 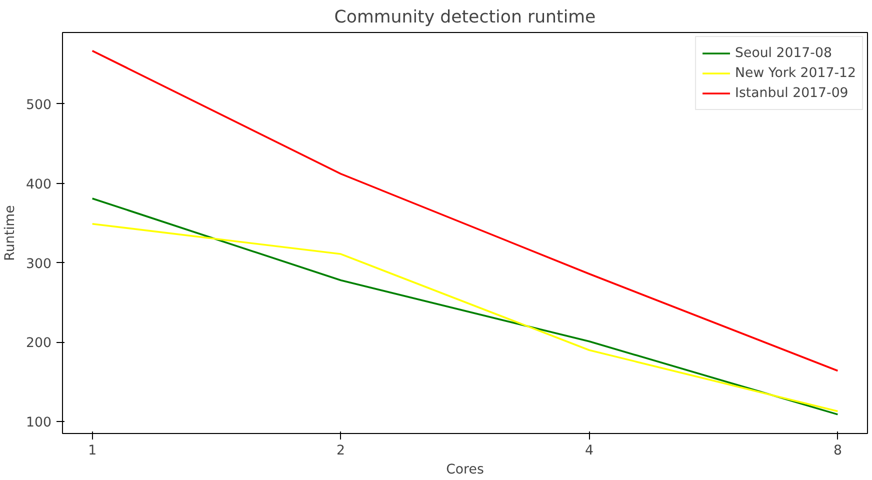 What do you see at coordinates (465, 470) in the screenshot?
I see `x-axis-title: Cores` at bounding box center [465, 470].